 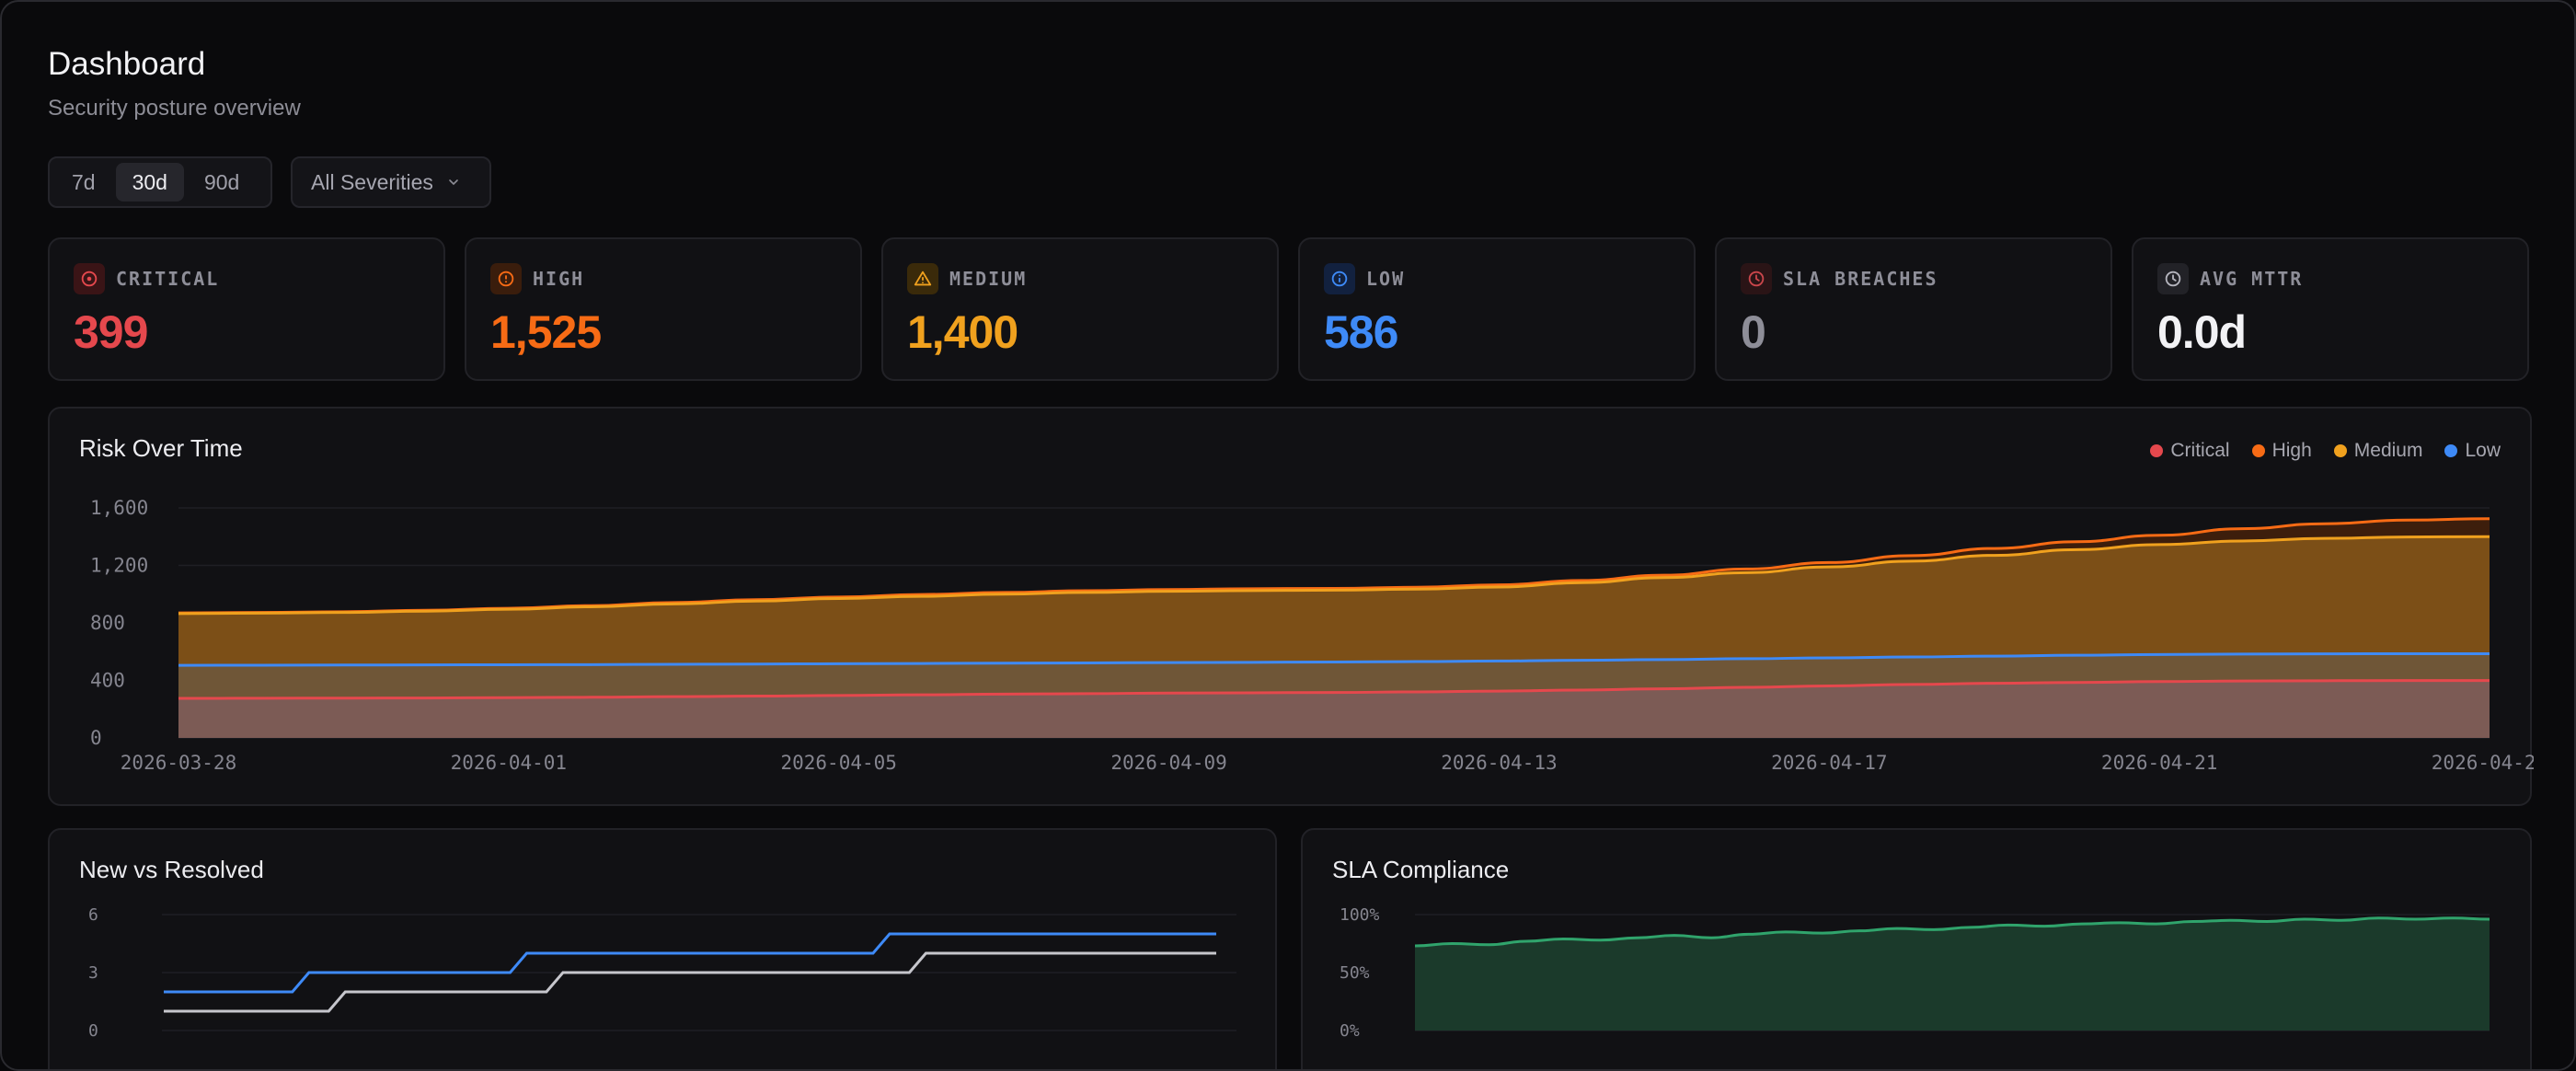 I want to click on series-line-medium, so click(x=1334, y=575).